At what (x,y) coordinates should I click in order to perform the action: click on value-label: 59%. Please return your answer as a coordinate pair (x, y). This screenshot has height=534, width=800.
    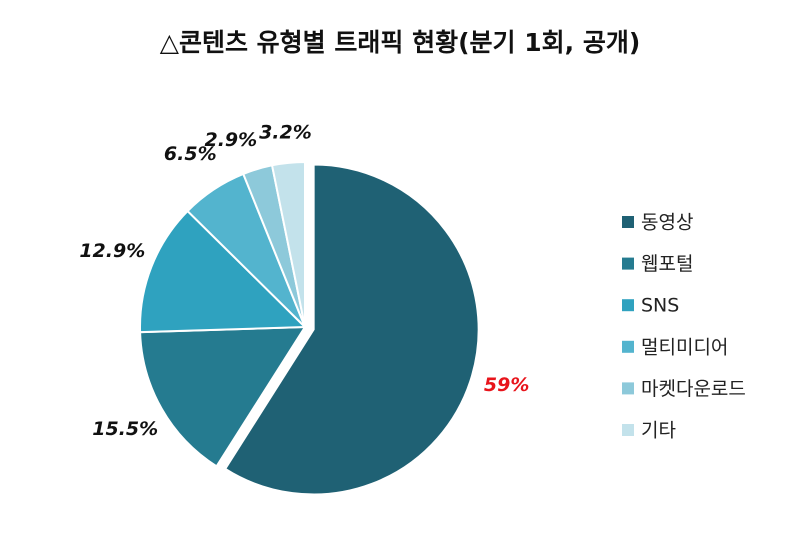
    Looking at the image, I should click on (506, 385).